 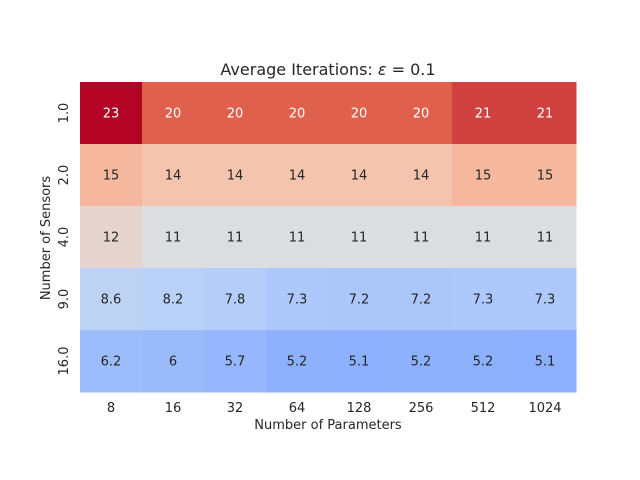 What do you see at coordinates (327, 69) in the screenshot?
I see `chart-title: Average Iterations: ε = 0.1` at bounding box center [327, 69].